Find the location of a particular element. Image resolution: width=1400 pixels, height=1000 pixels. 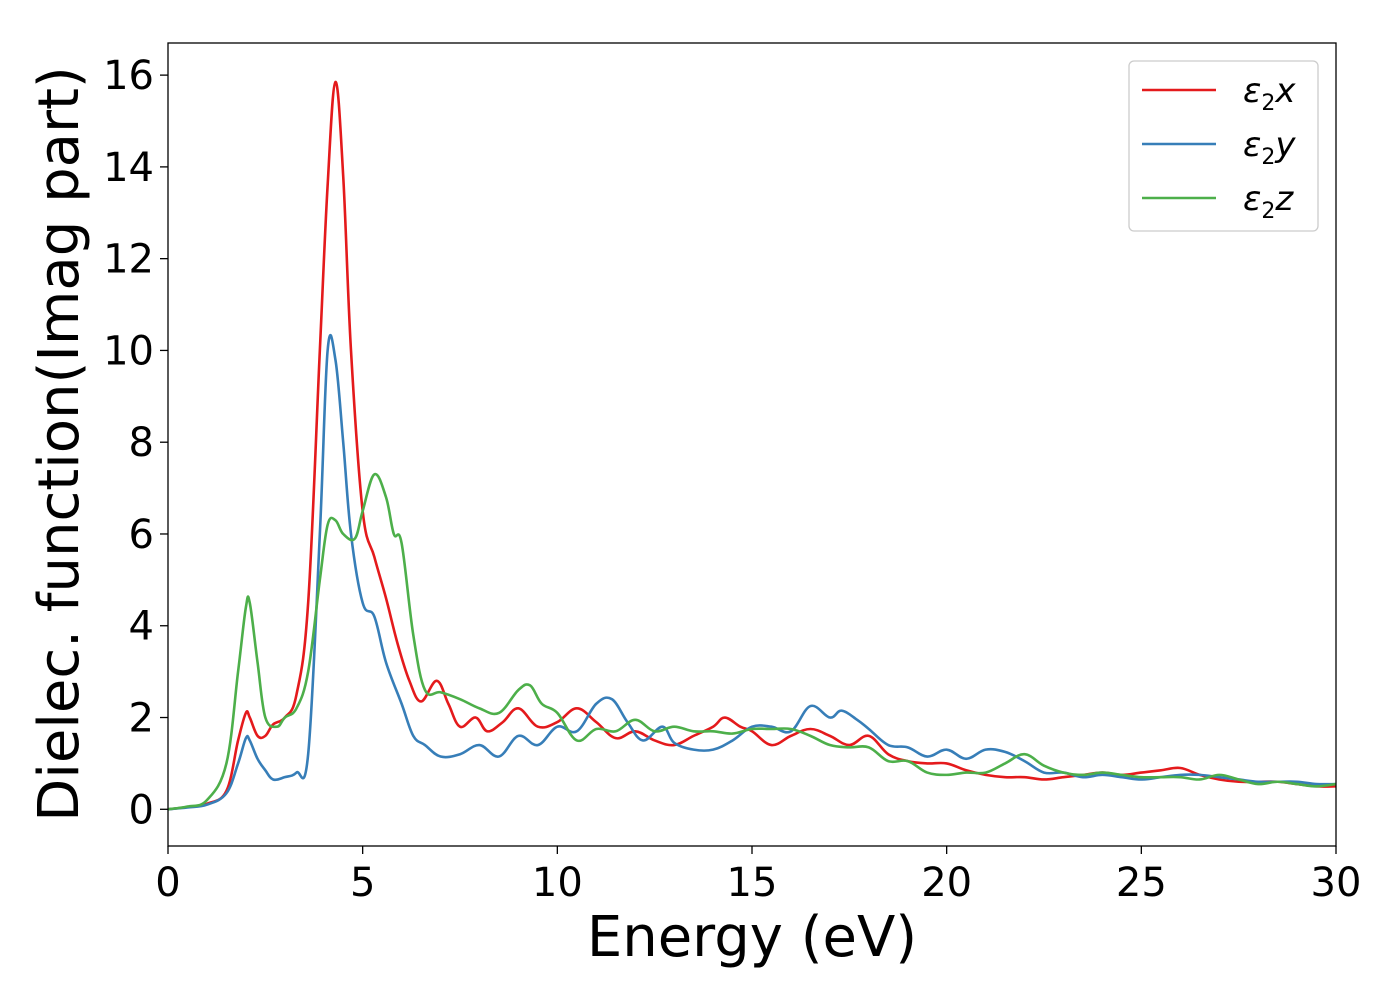

legend: ε2x ε2y ε2z is located at coordinates (1223, 146).